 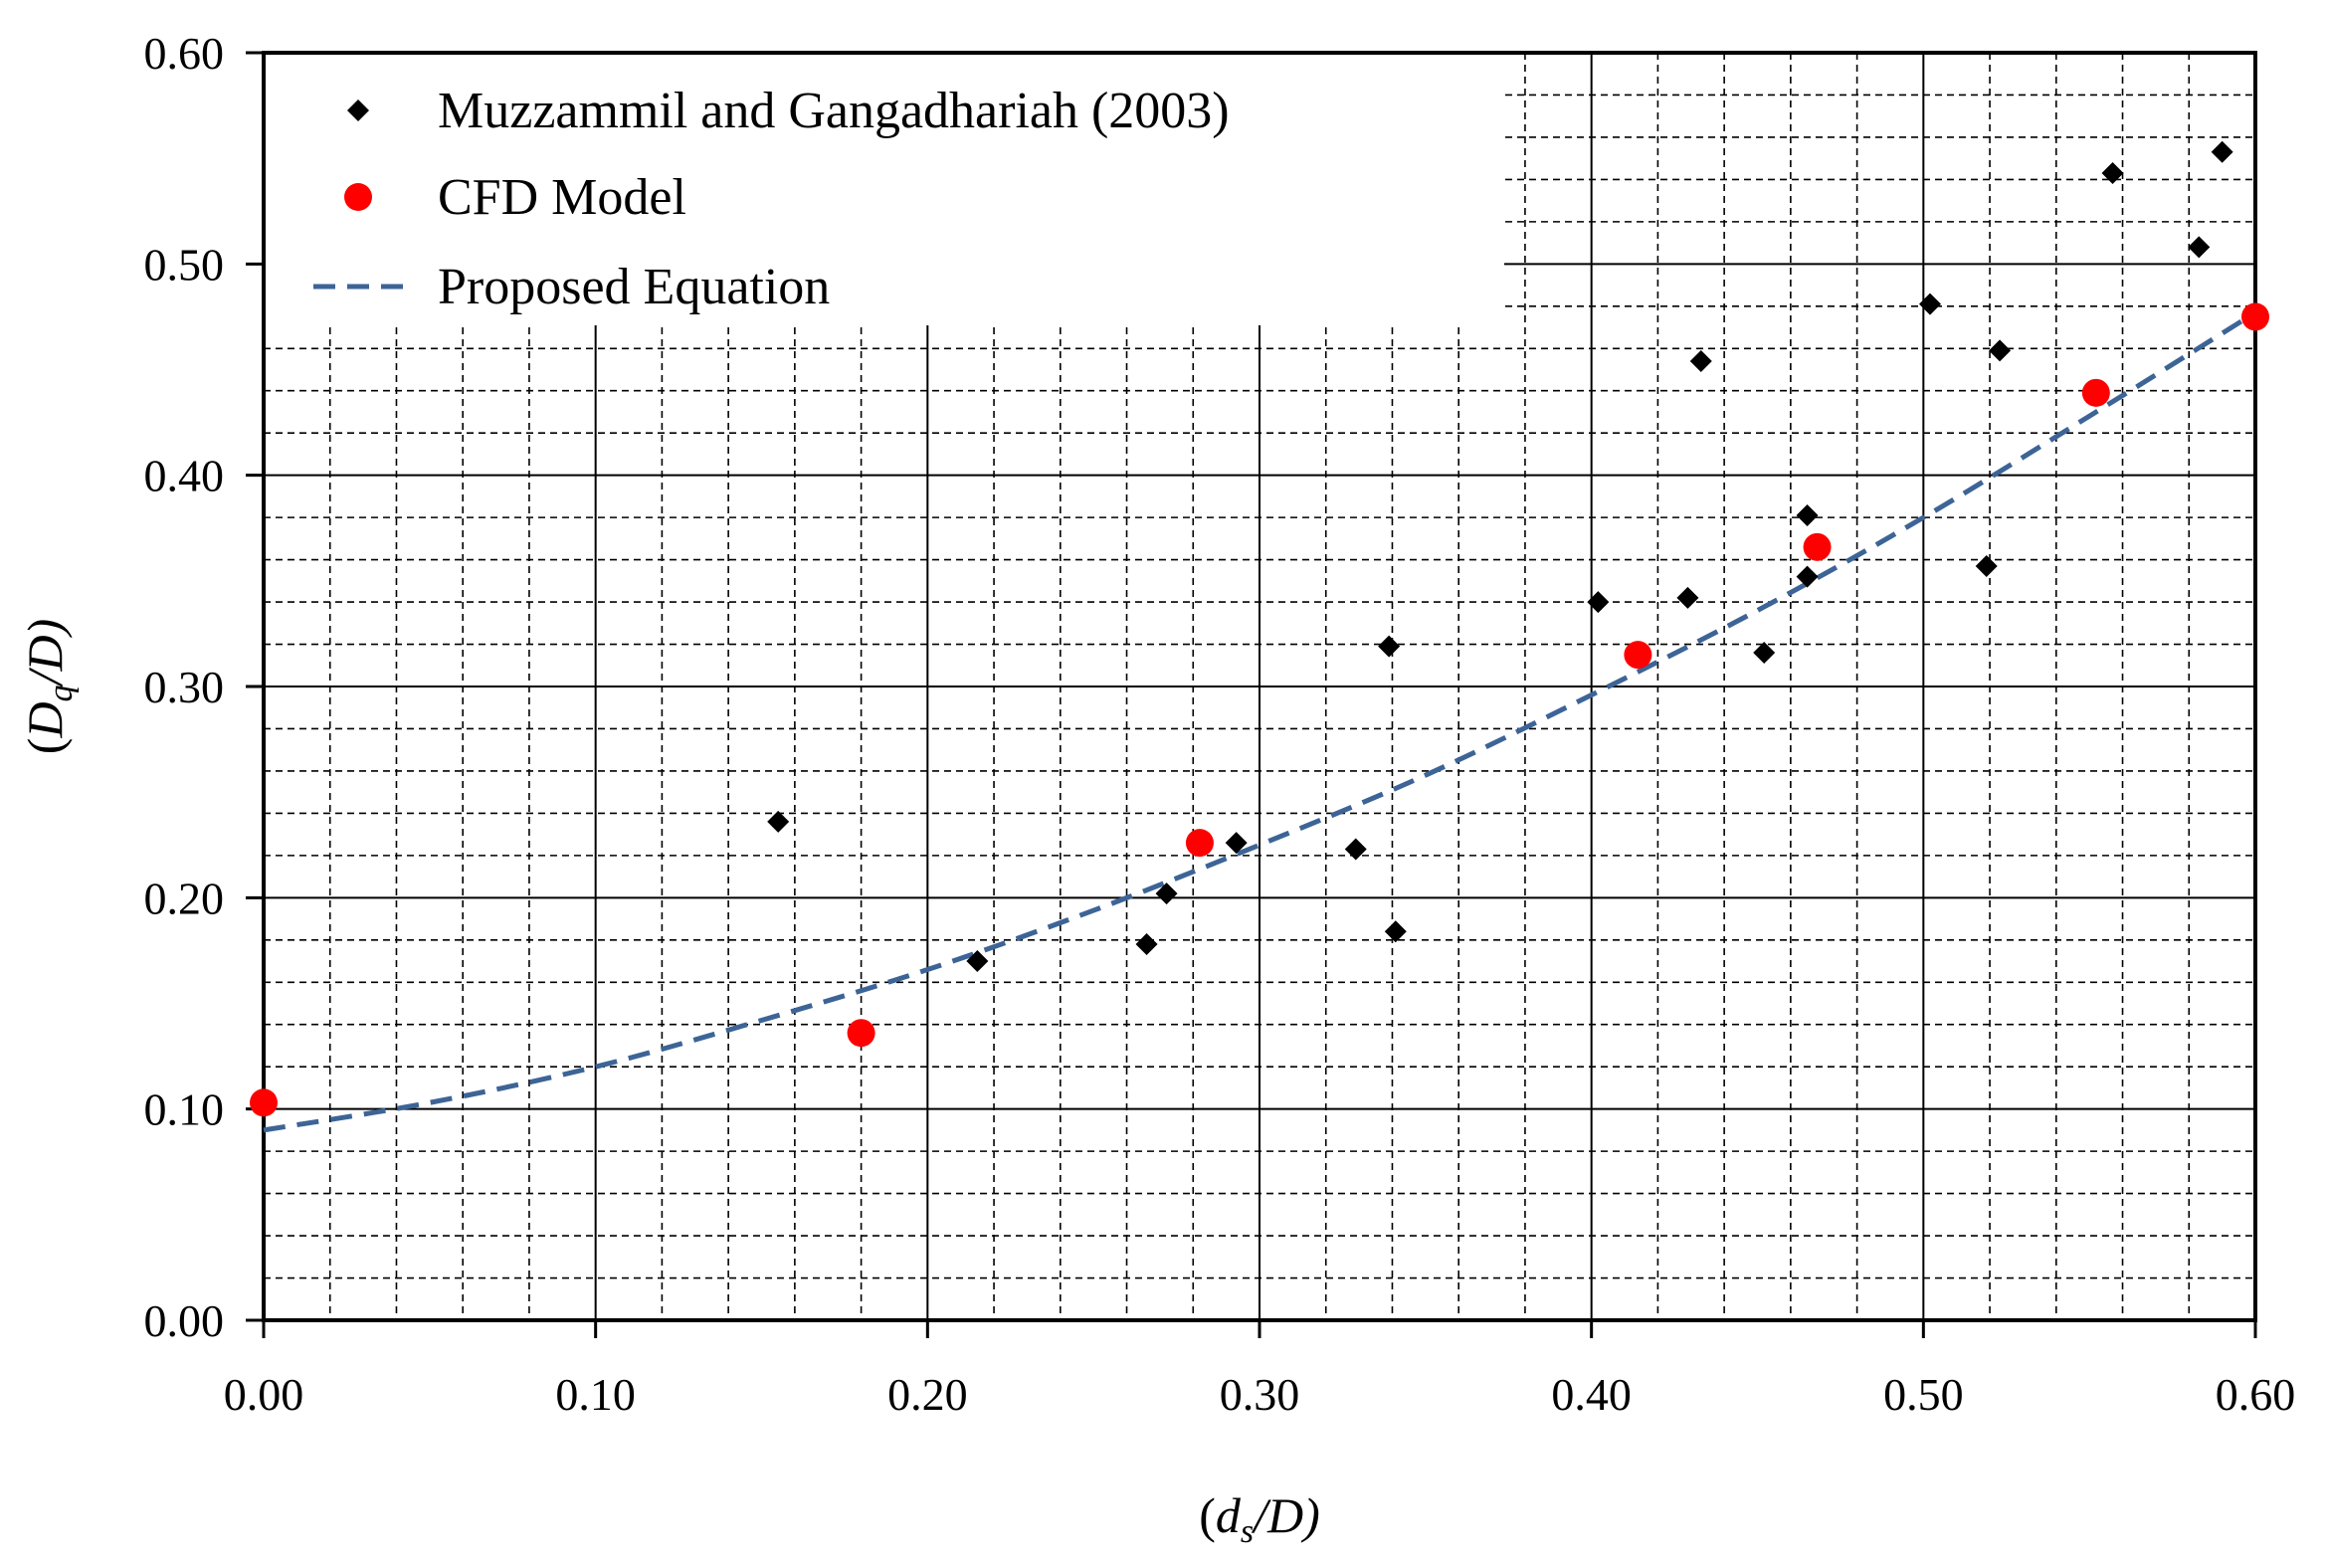 What do you see at coordinates (1592, 1394) in the screenshot?
I see `x-tick-label: 0.40` at bounding box center [1592, 1394].